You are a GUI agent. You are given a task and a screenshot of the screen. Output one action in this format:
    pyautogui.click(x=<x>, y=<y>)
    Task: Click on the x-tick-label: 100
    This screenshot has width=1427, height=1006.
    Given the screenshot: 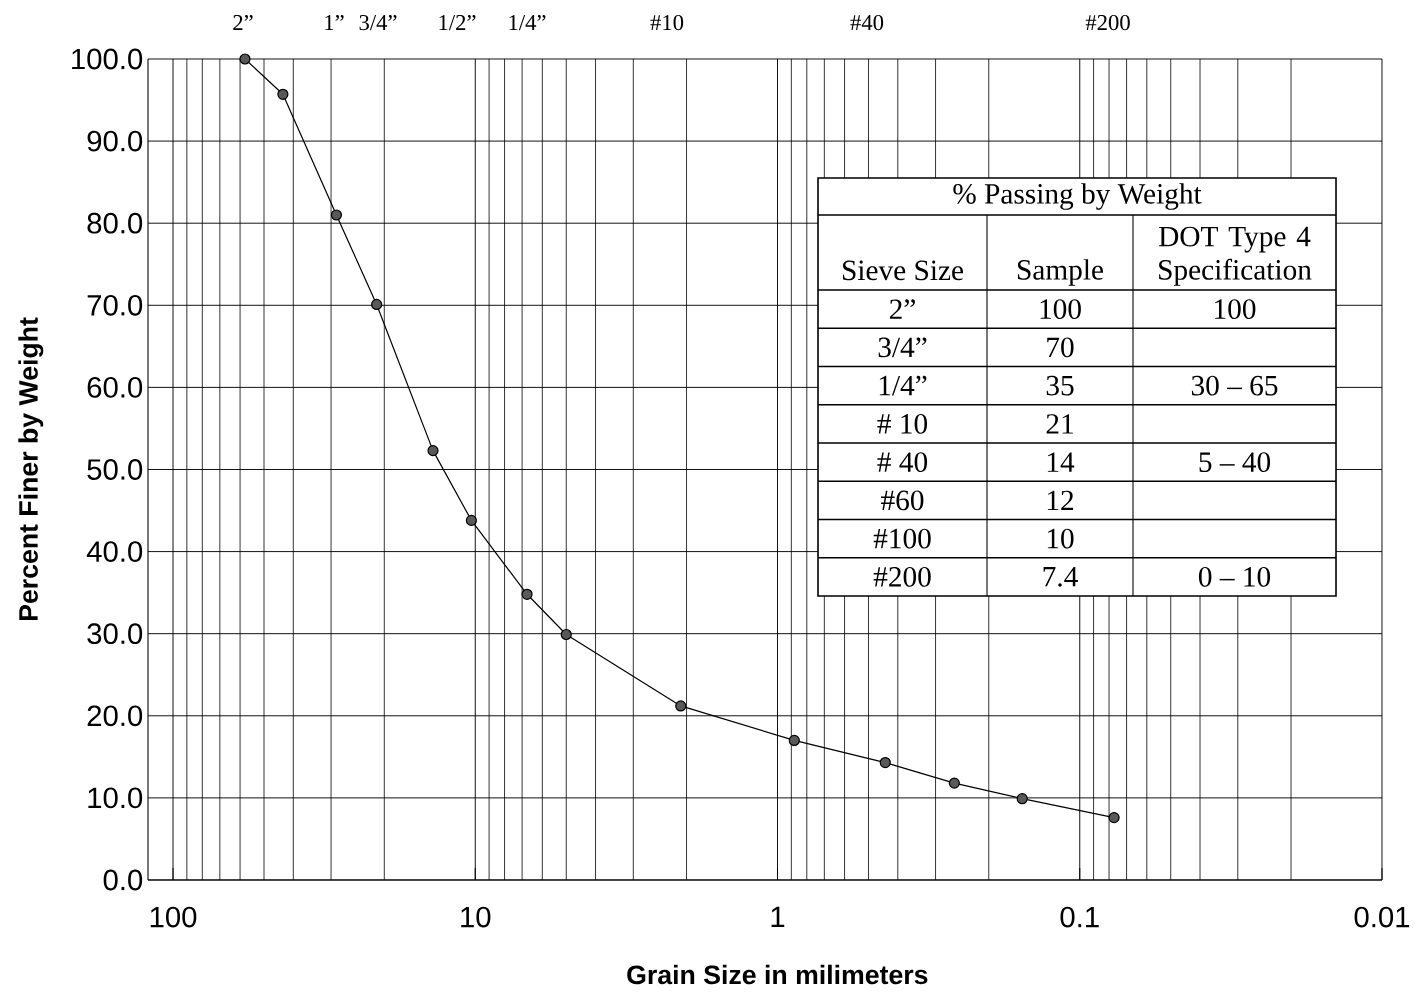 What is the action you would take?
    pyautogui.click(x=173, y=917)
    